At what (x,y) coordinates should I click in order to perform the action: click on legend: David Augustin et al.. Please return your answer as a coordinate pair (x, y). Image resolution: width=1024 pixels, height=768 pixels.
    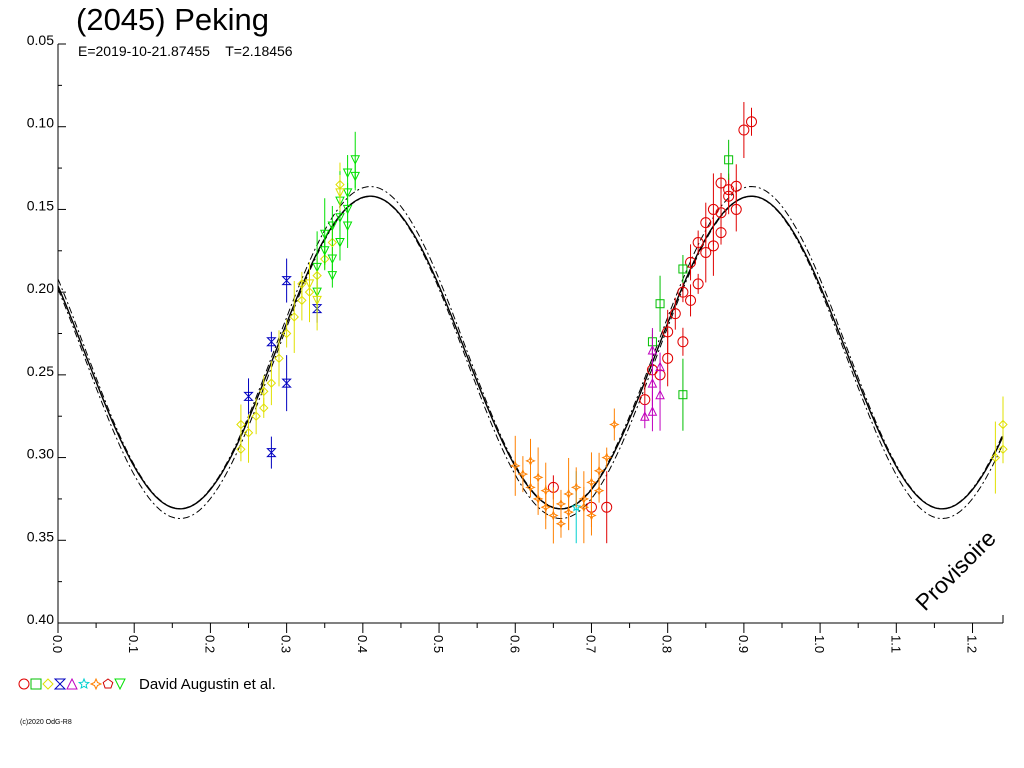
    Looking at the image, I should click on (147, 684).